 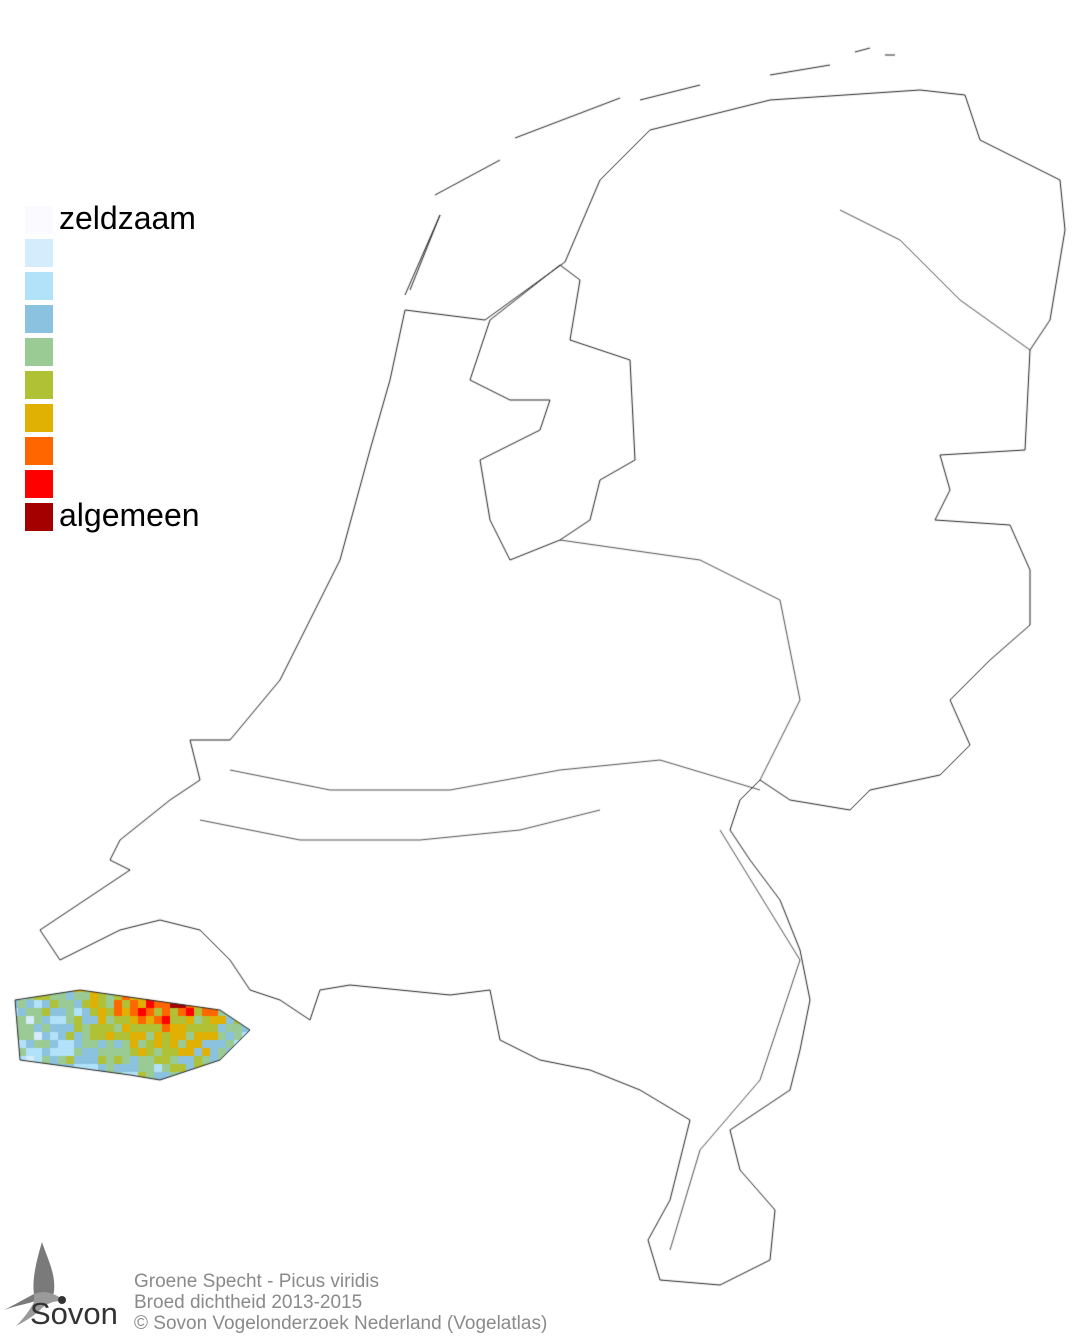 What do you see at coordinates (129, 515) in the screenshot?
I see `legend-label: algemeen` at bounding box center [129, 515].